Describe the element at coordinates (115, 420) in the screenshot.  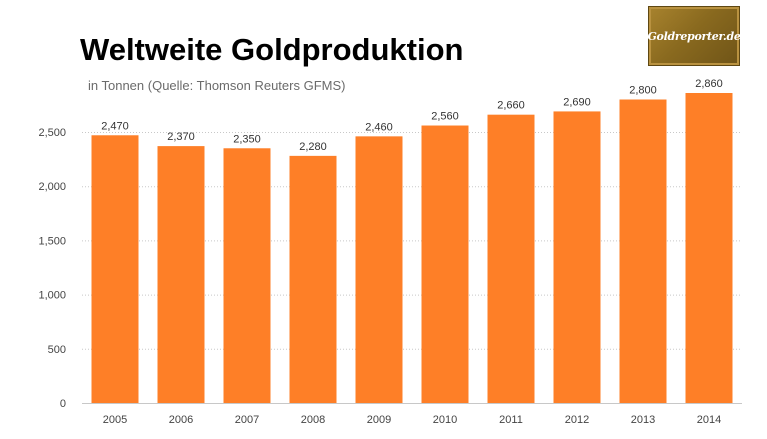
I see `x-tick-label: 2005` at that location.